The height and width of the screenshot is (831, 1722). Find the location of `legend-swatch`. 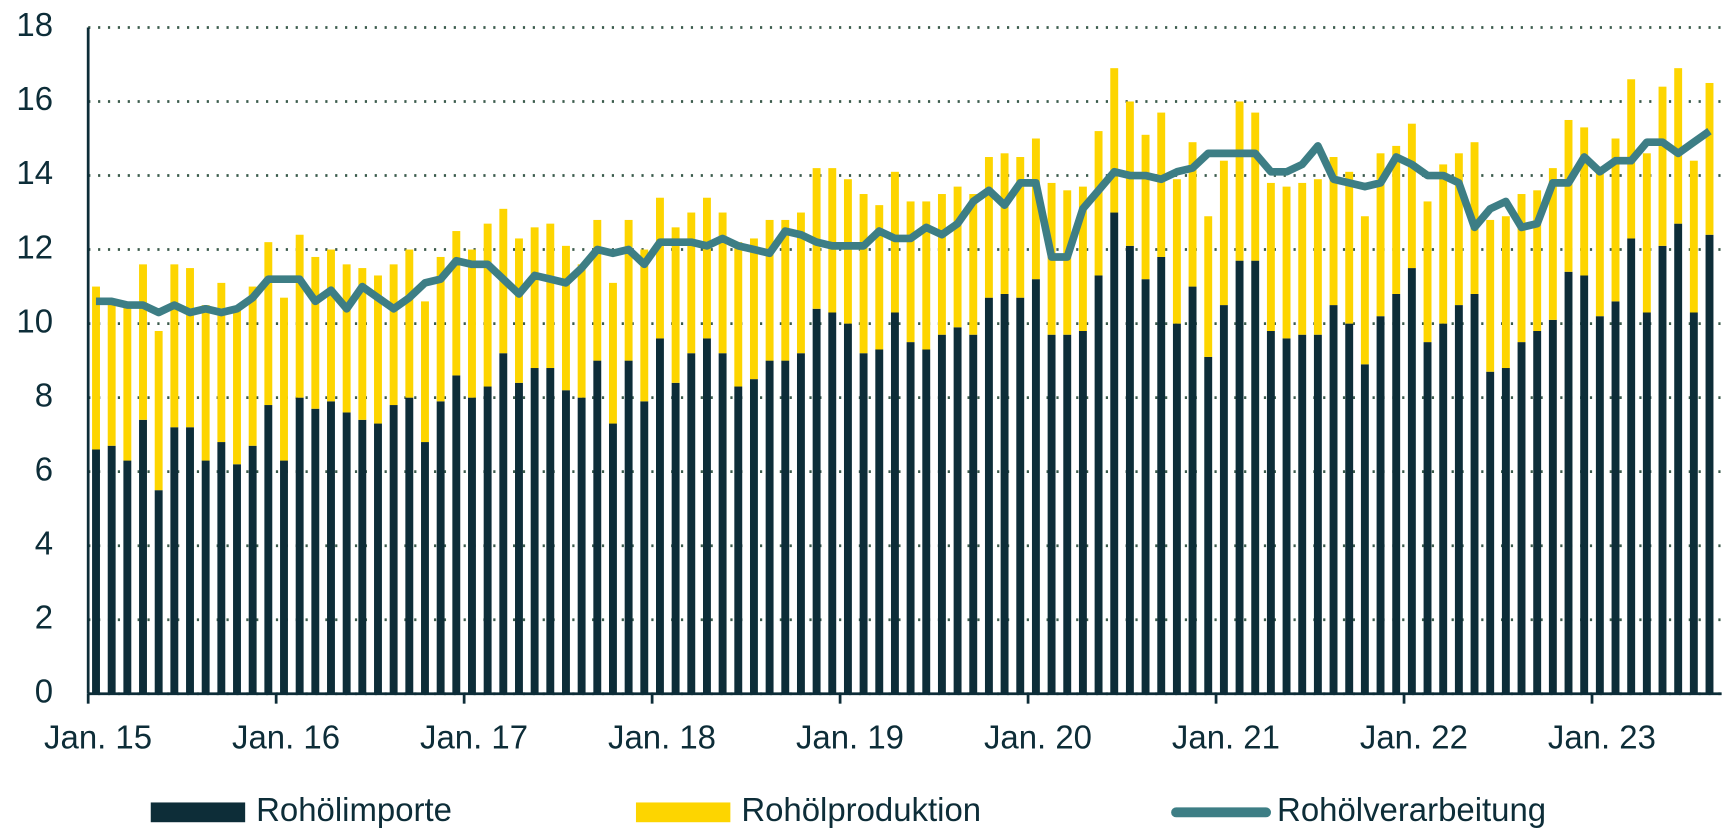

legend-swatch is located at coordinates (683, 812).